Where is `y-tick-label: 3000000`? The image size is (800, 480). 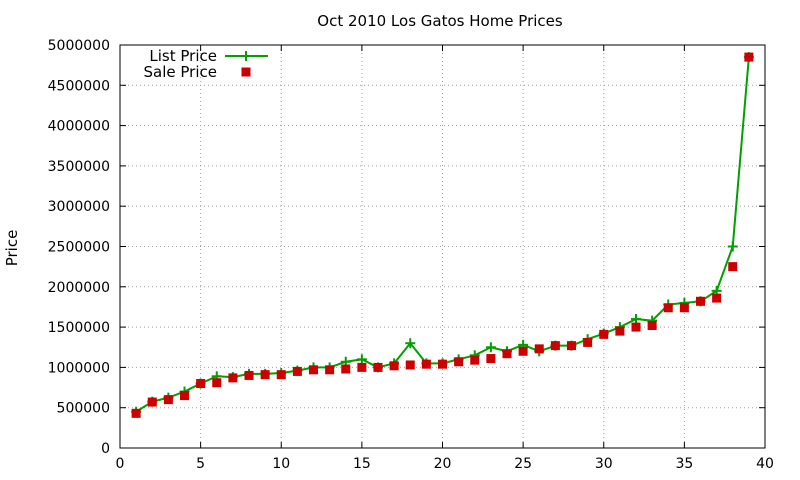
y-tick-label: 3000000 is located at coordinates (79, 207).